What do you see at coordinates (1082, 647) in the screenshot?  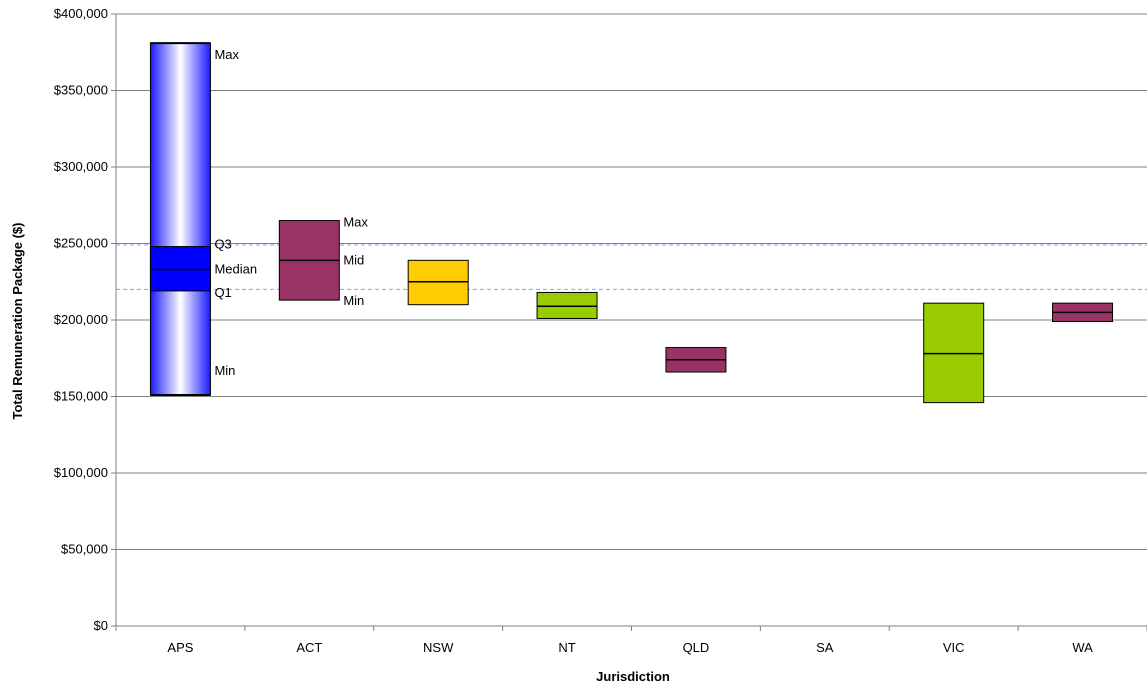 I see `x-tick-label: WA` at bounding box center [1082, 647].